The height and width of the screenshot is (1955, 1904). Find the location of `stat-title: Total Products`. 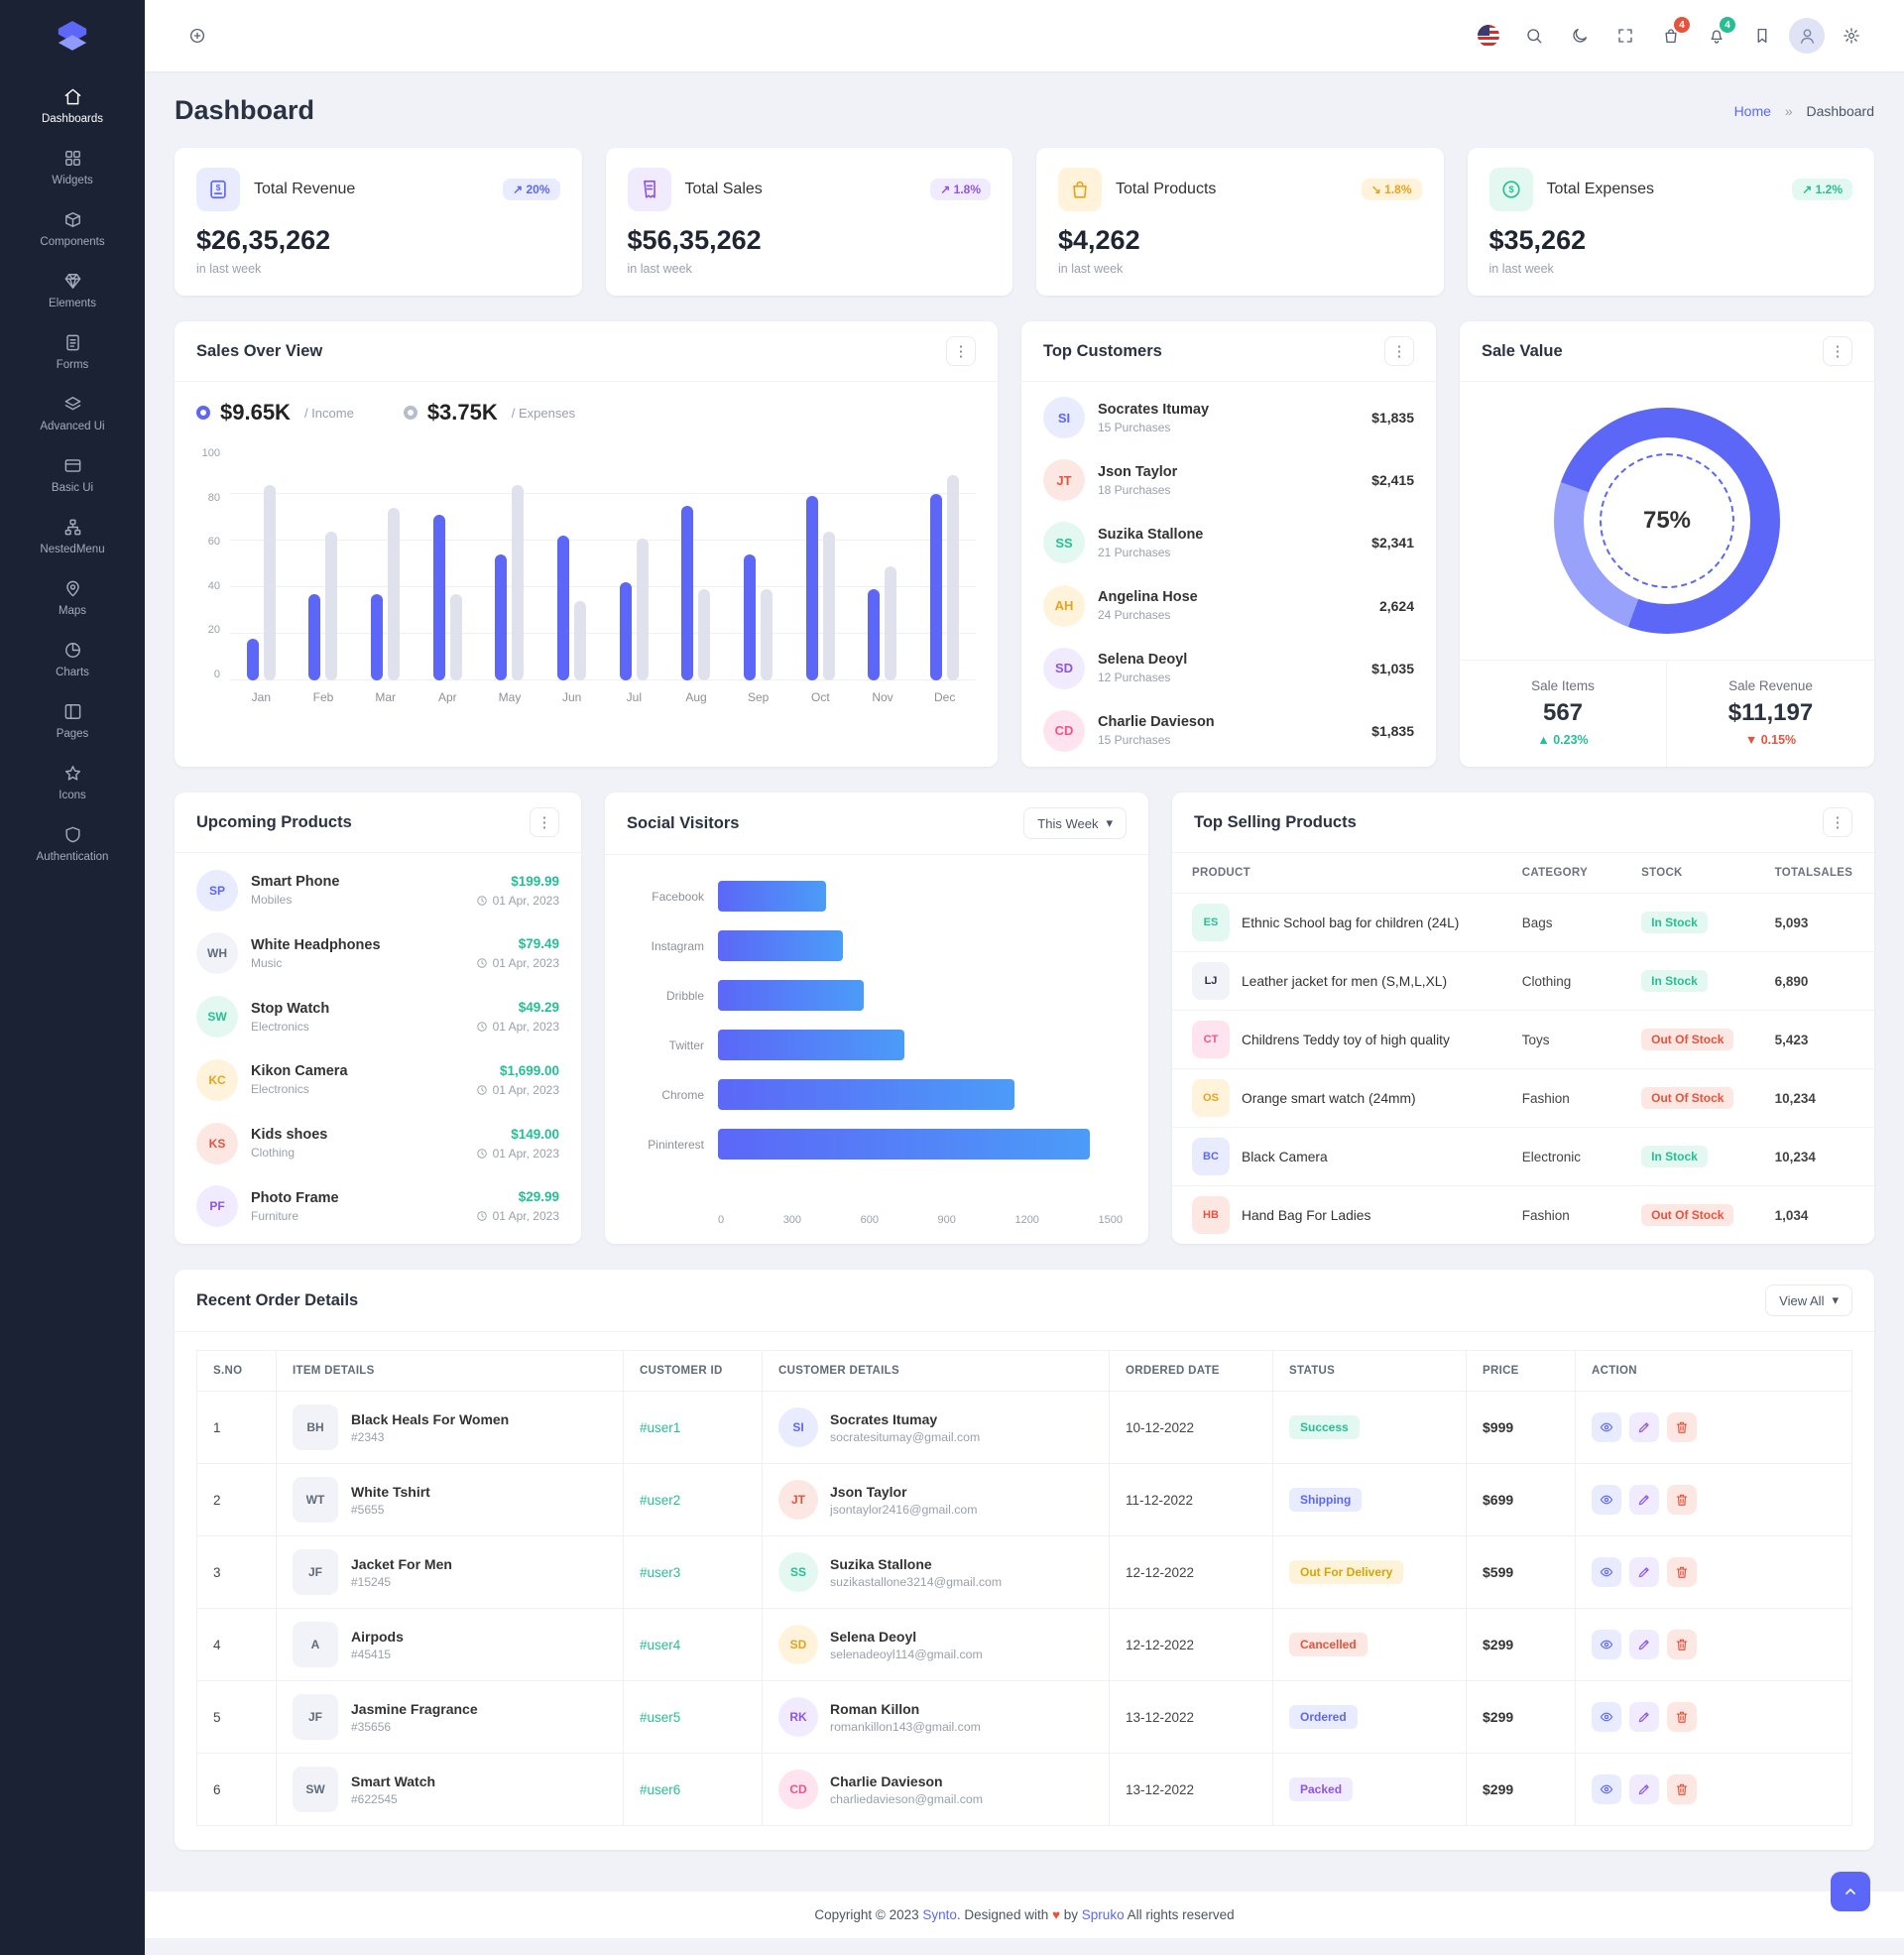

stat-title: Total Products is located at coordinates (1166, 189).